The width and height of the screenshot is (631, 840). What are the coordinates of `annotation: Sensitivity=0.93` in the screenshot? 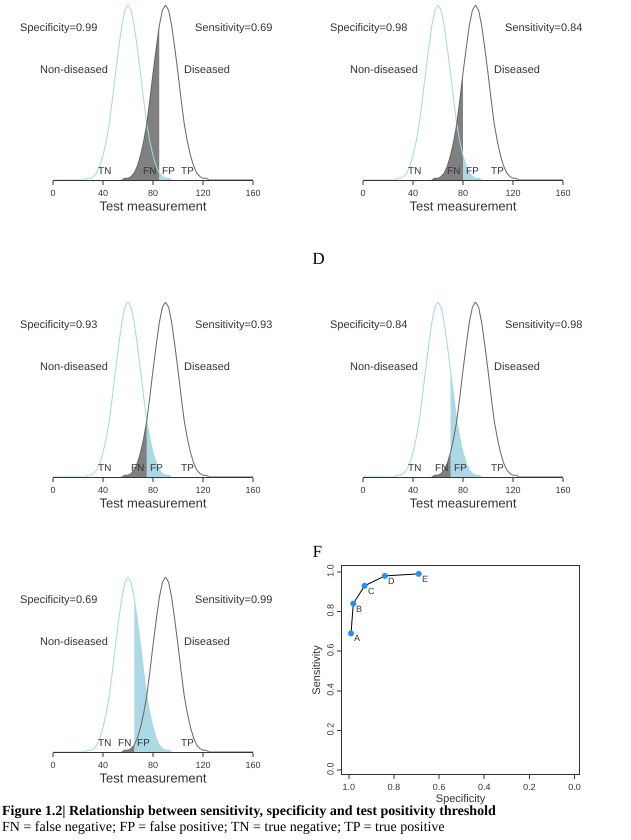 It's located at (233, 325).